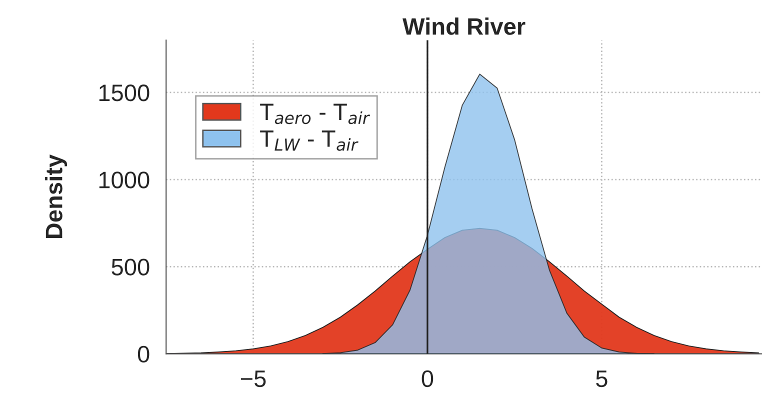 This screenshot has height=402, width=762. Describe the element at coordinates (315, 114) in the screenshot. I see `legend-label: T$_{aero}$ - T$_{air}$` at that location.